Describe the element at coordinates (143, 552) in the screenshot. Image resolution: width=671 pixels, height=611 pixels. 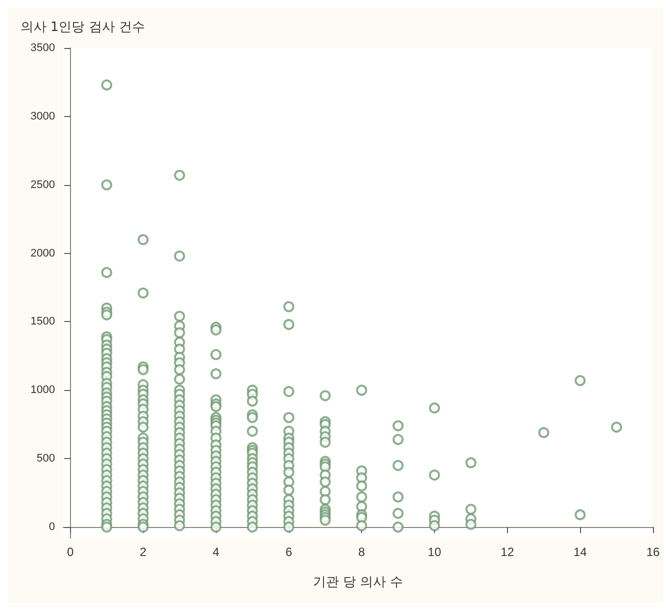
I see `x-tick-label: 2` at that location.